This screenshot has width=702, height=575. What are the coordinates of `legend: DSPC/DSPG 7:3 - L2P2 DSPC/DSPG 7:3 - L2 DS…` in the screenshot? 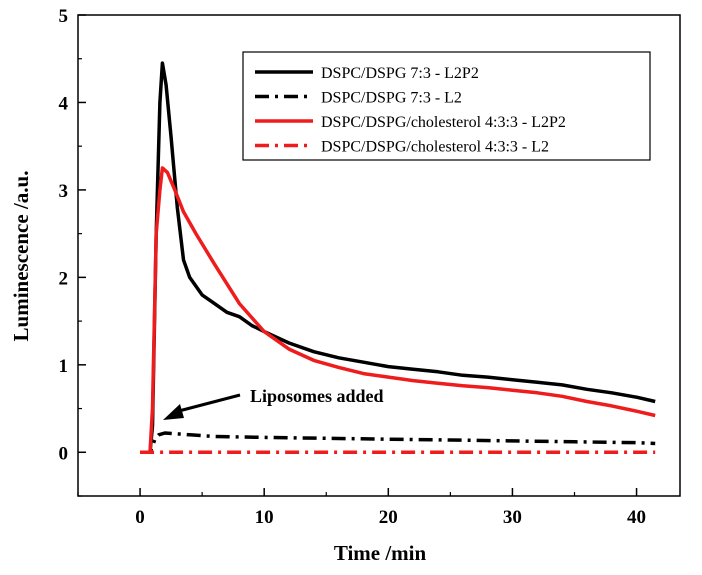 It's located at (446, 106).